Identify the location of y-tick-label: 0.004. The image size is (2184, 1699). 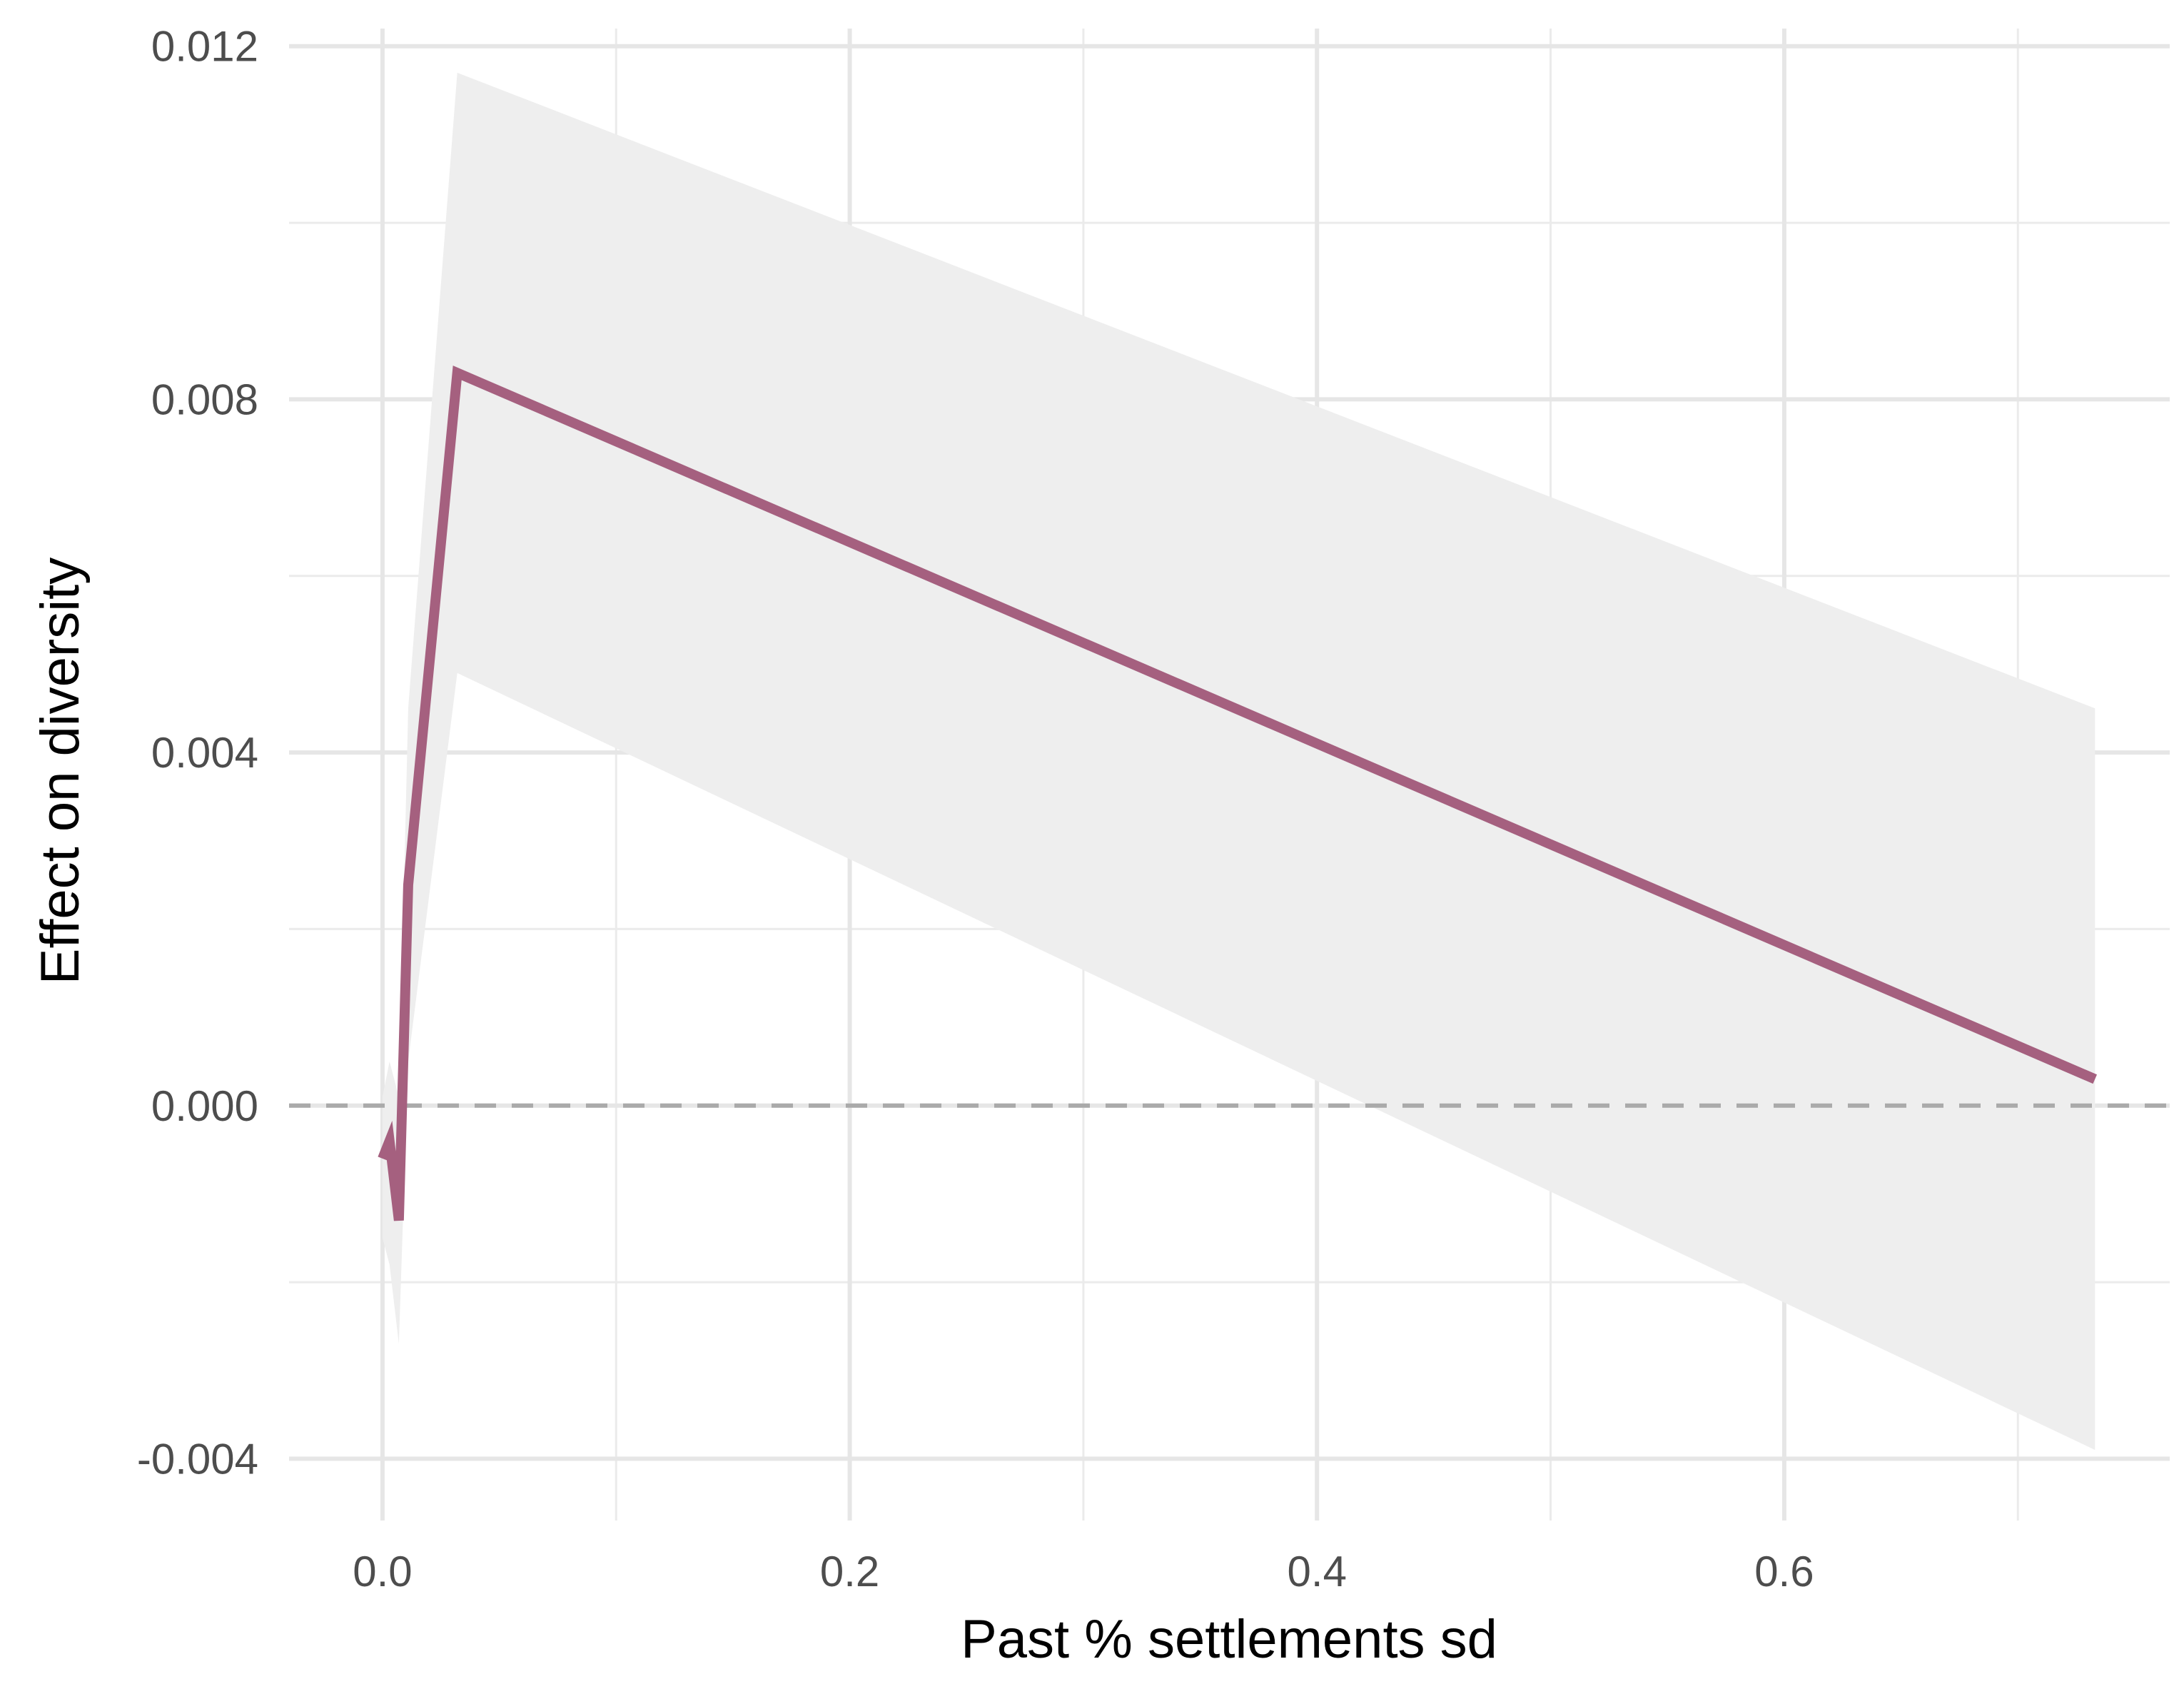
(204, 753).